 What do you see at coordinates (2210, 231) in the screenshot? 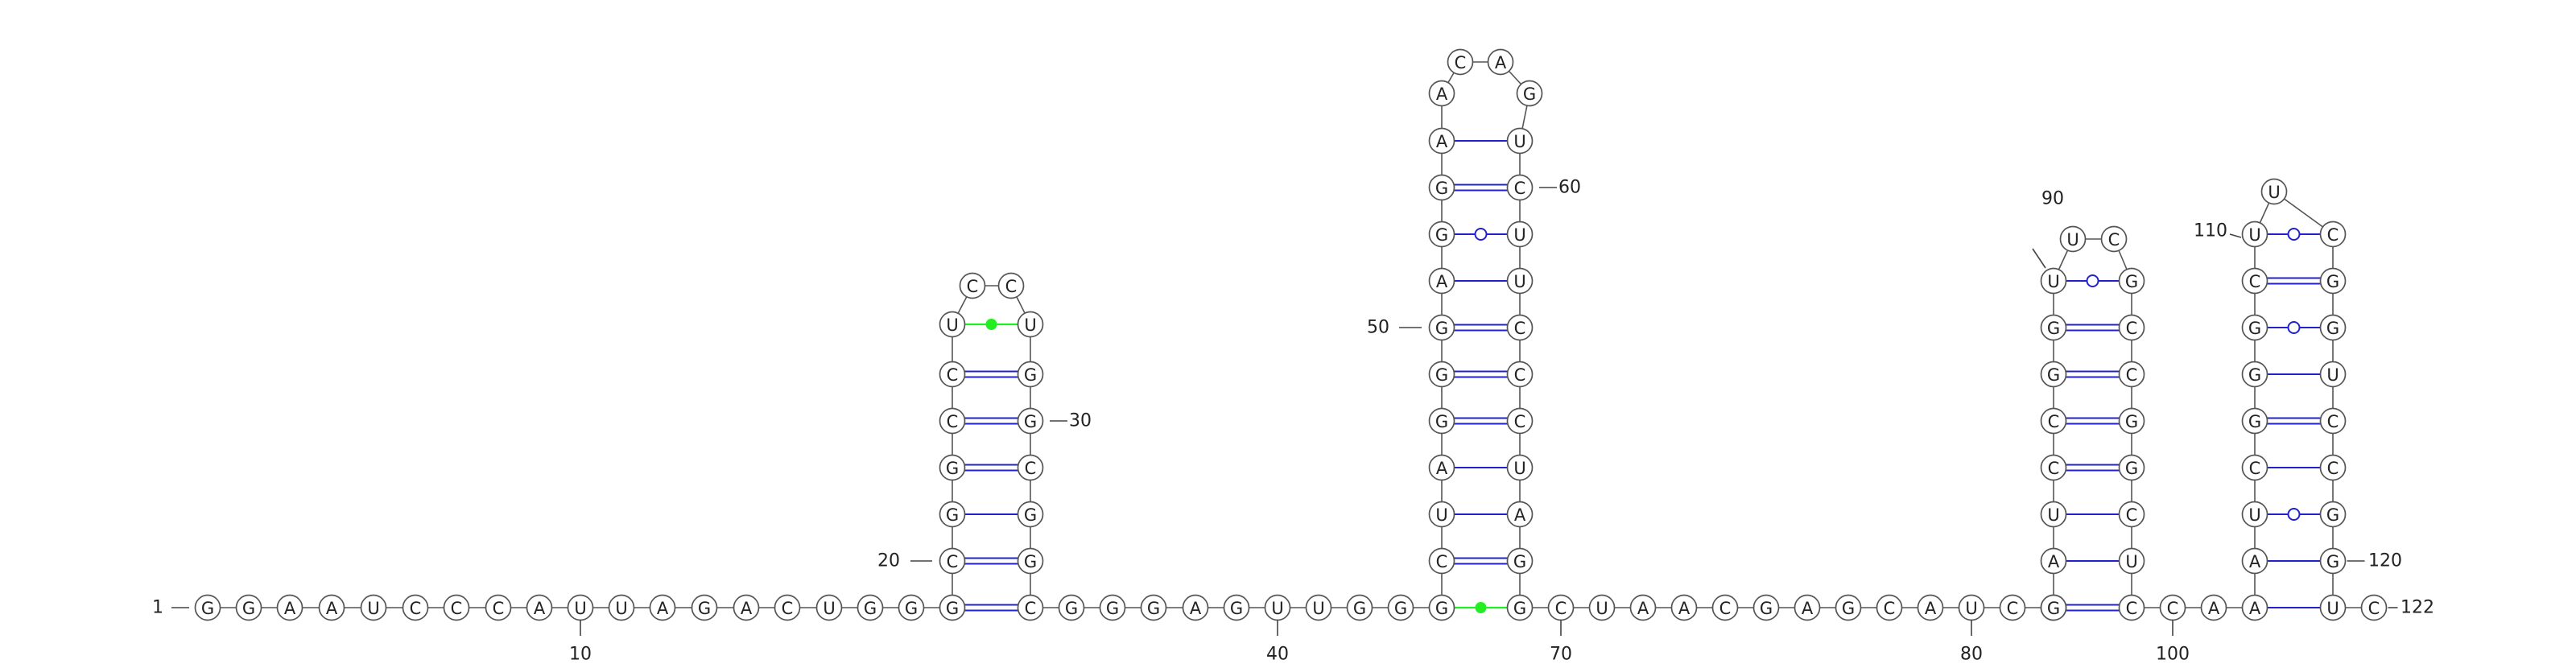
I see `position-number-label: 110` at bounding box center [2210, 231].